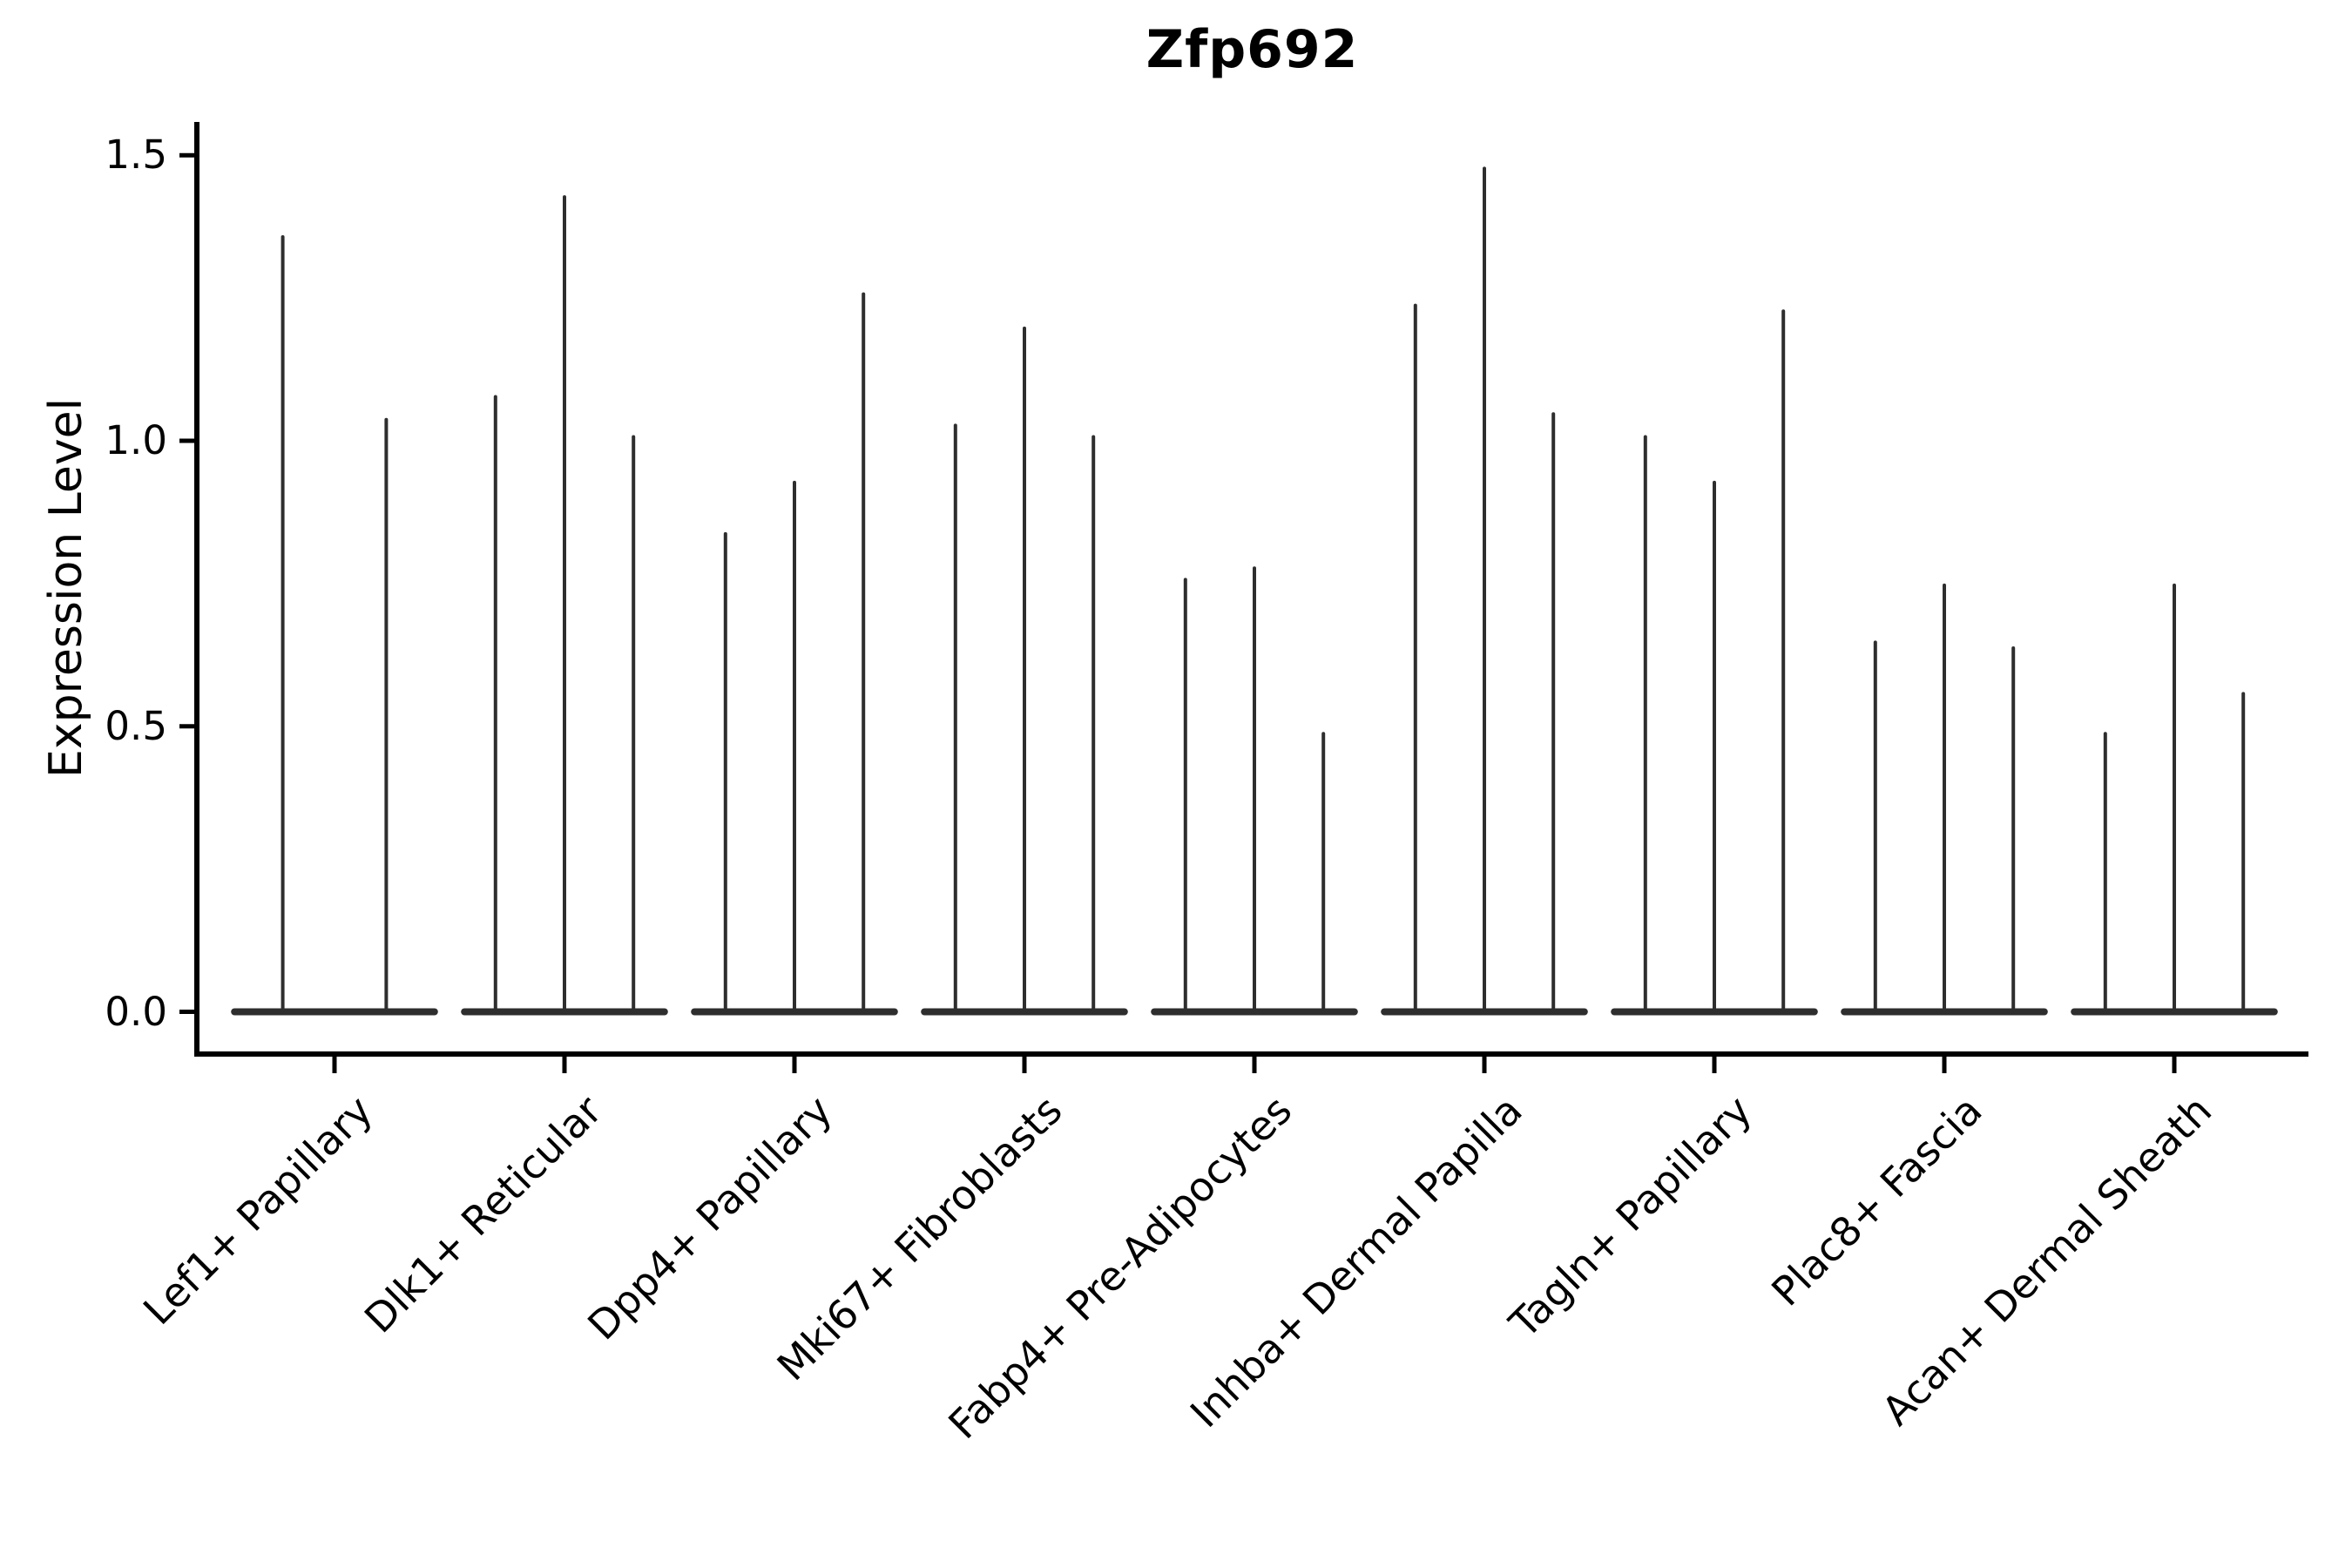 The width and height of the screenshot is (2352, 1568). I want to click on chart-title: Zfp692, so click(1252, 49).